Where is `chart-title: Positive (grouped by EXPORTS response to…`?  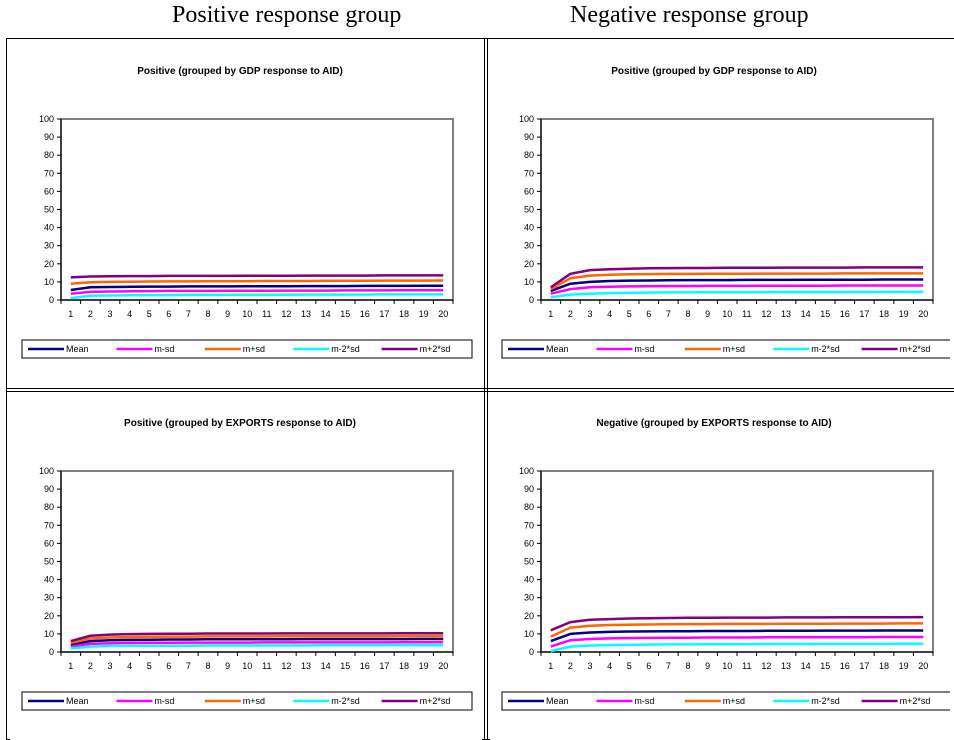 chart-title: Positive (grouped by EXPORTS response to… is located at coordinates (240, 423).